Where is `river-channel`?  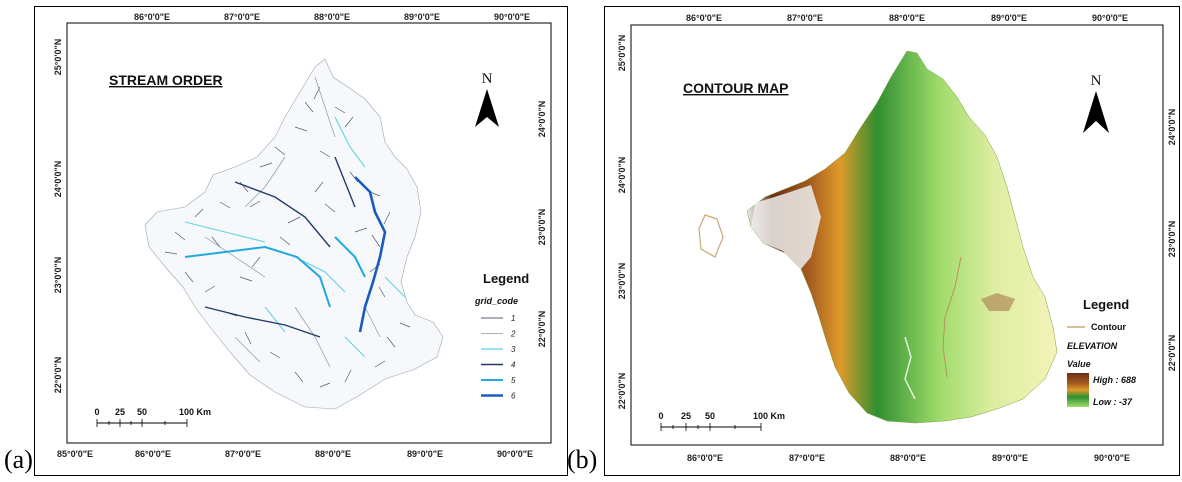
river-channel is located at coordinates (910, 368).